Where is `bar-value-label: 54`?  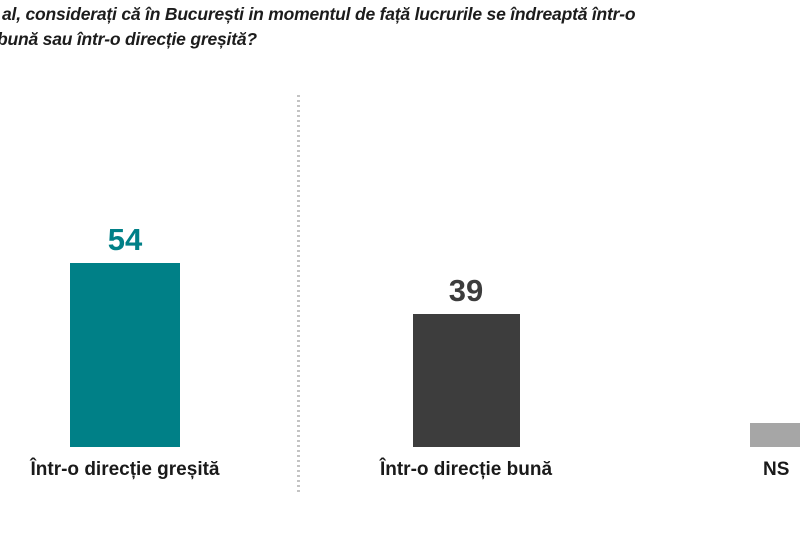
bar-value-label: 54 is located at coordinates (125, 239).